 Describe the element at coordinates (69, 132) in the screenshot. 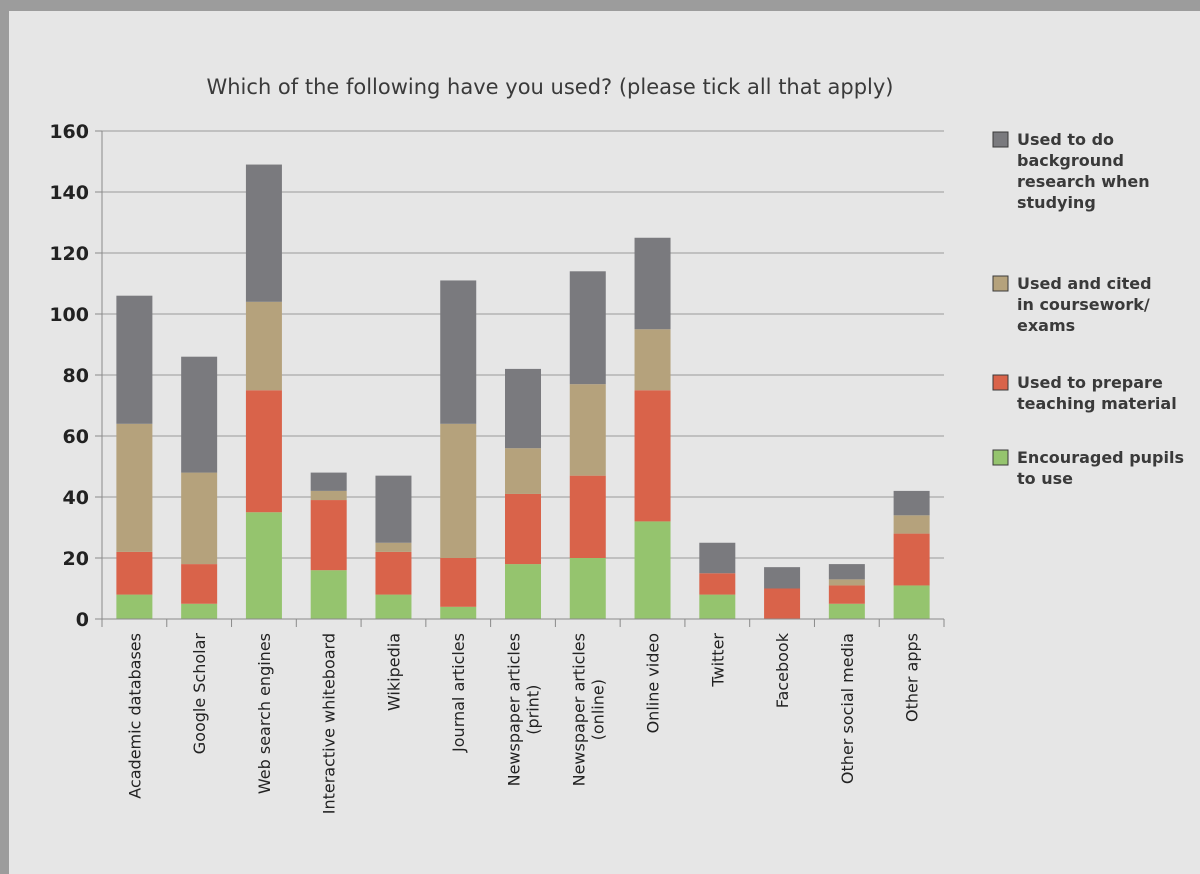

I see `y-tick-label: 160` at that location.